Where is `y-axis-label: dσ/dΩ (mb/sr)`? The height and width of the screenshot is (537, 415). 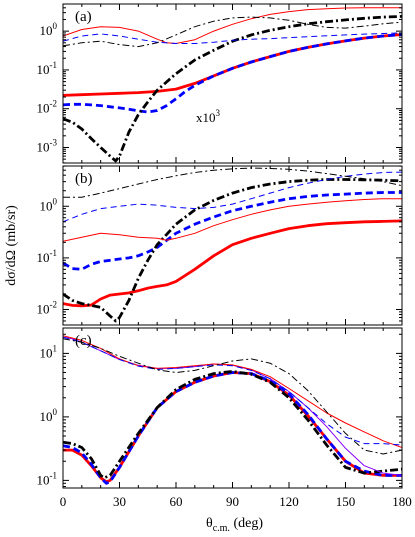 y-axis-label: dσ/dΩ (mb/sr) is located at coordinates (11, 245).